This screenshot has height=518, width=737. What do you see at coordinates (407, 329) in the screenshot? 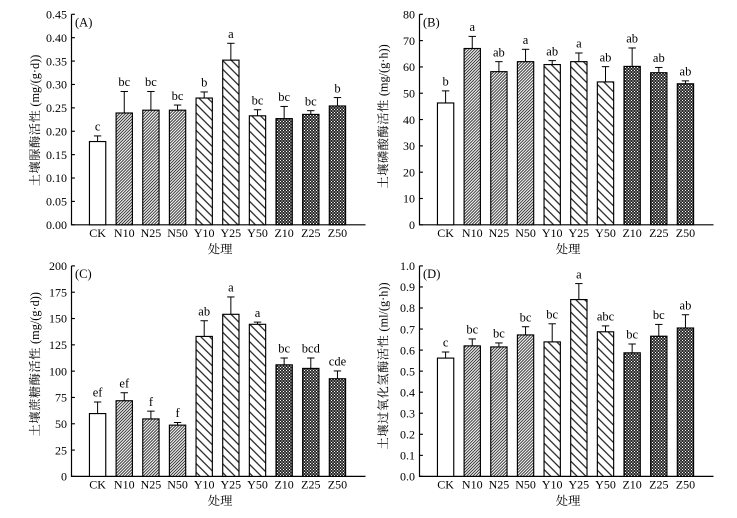
I see `svg-text: 0.7` at bounding box center [407, 329].